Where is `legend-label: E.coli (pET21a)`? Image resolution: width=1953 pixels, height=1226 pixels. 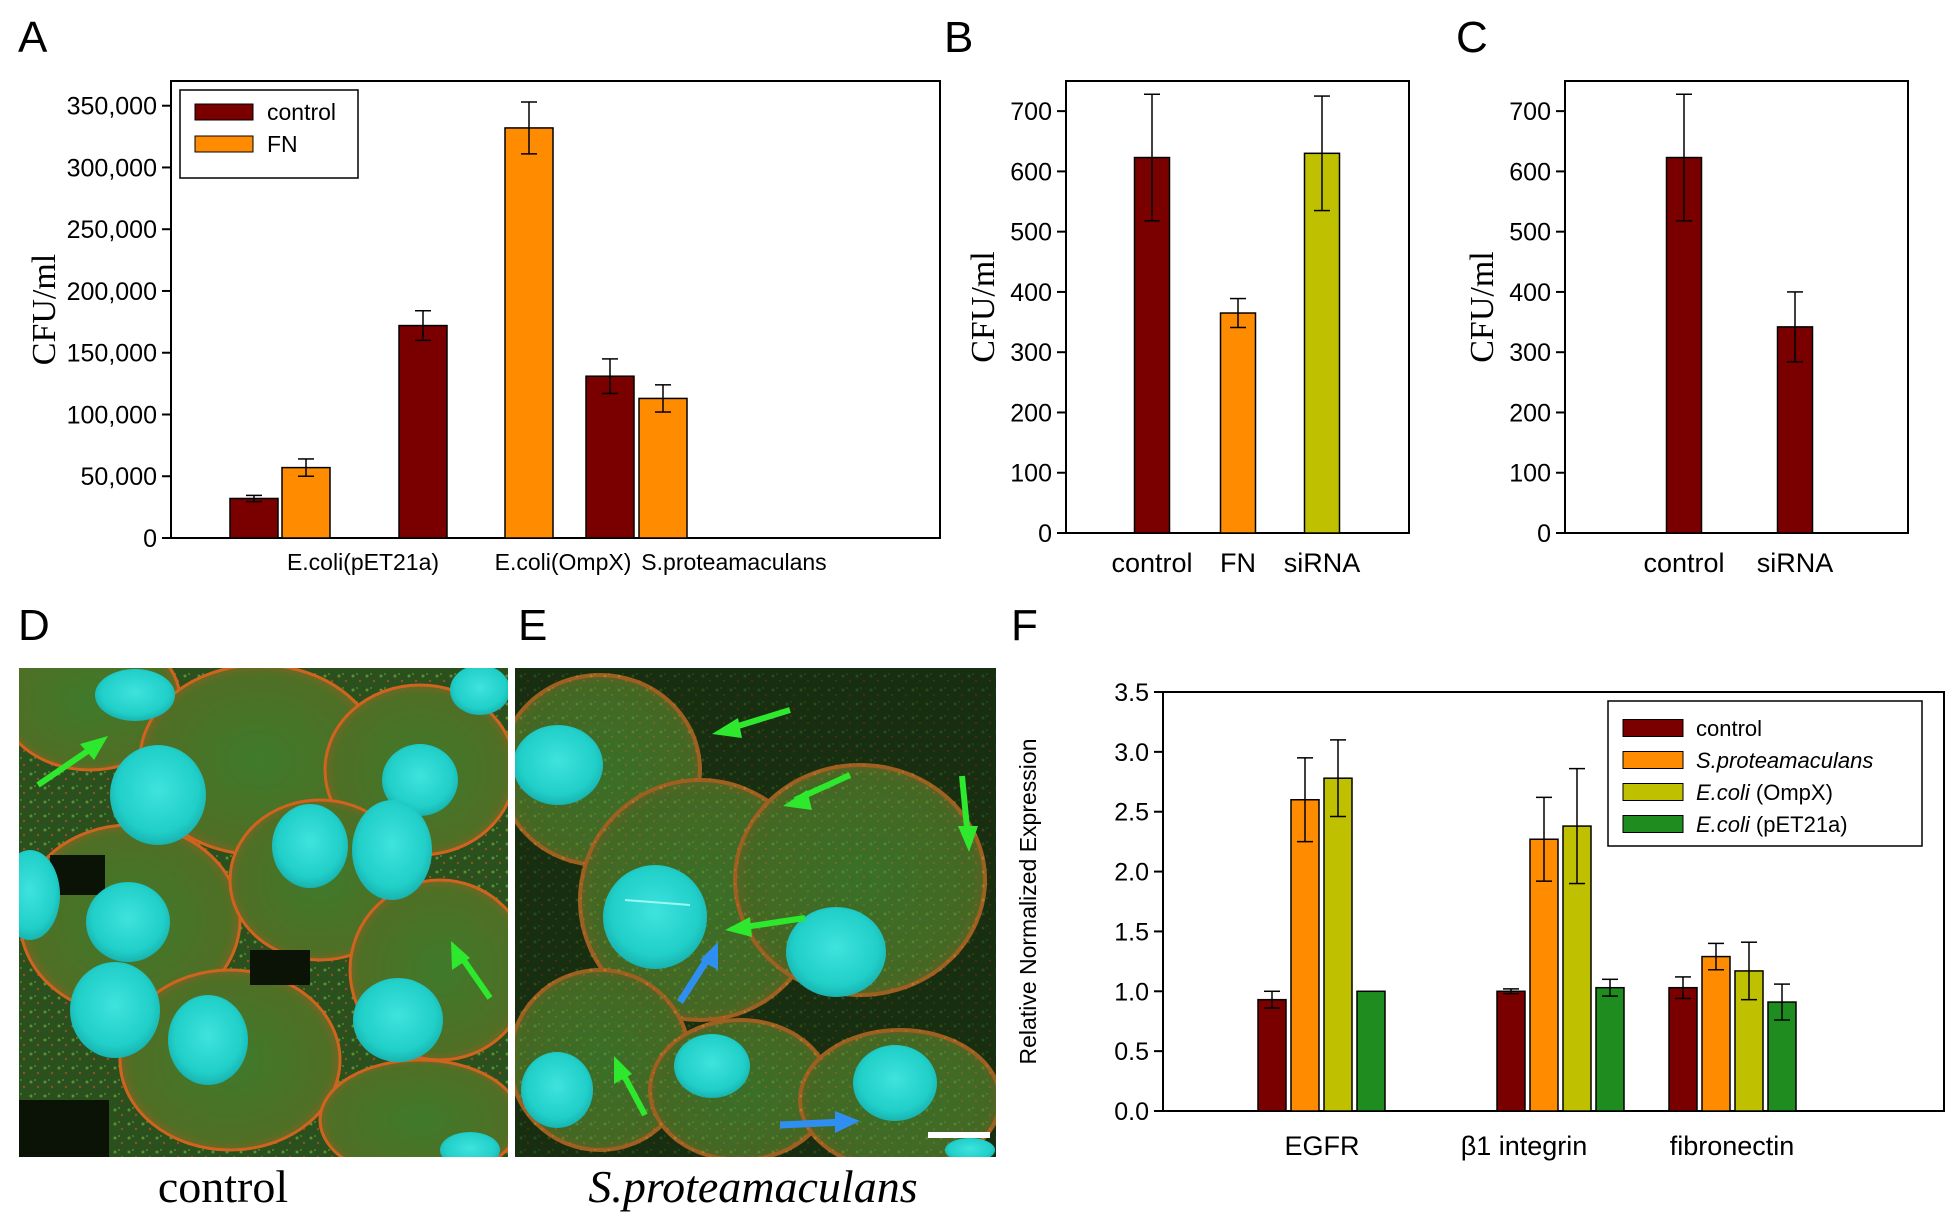
legend-label: E.coli (pET21a) is located at coordinates (1772, 824).